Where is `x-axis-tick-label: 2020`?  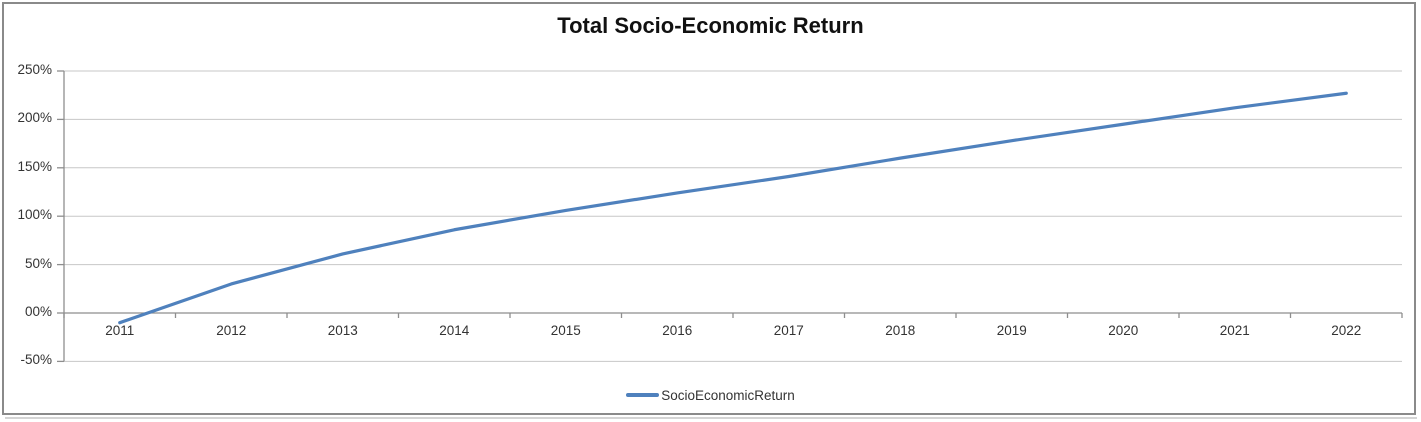 x-axis-tick-label: 2020 is located at coordinates (1123, 330).